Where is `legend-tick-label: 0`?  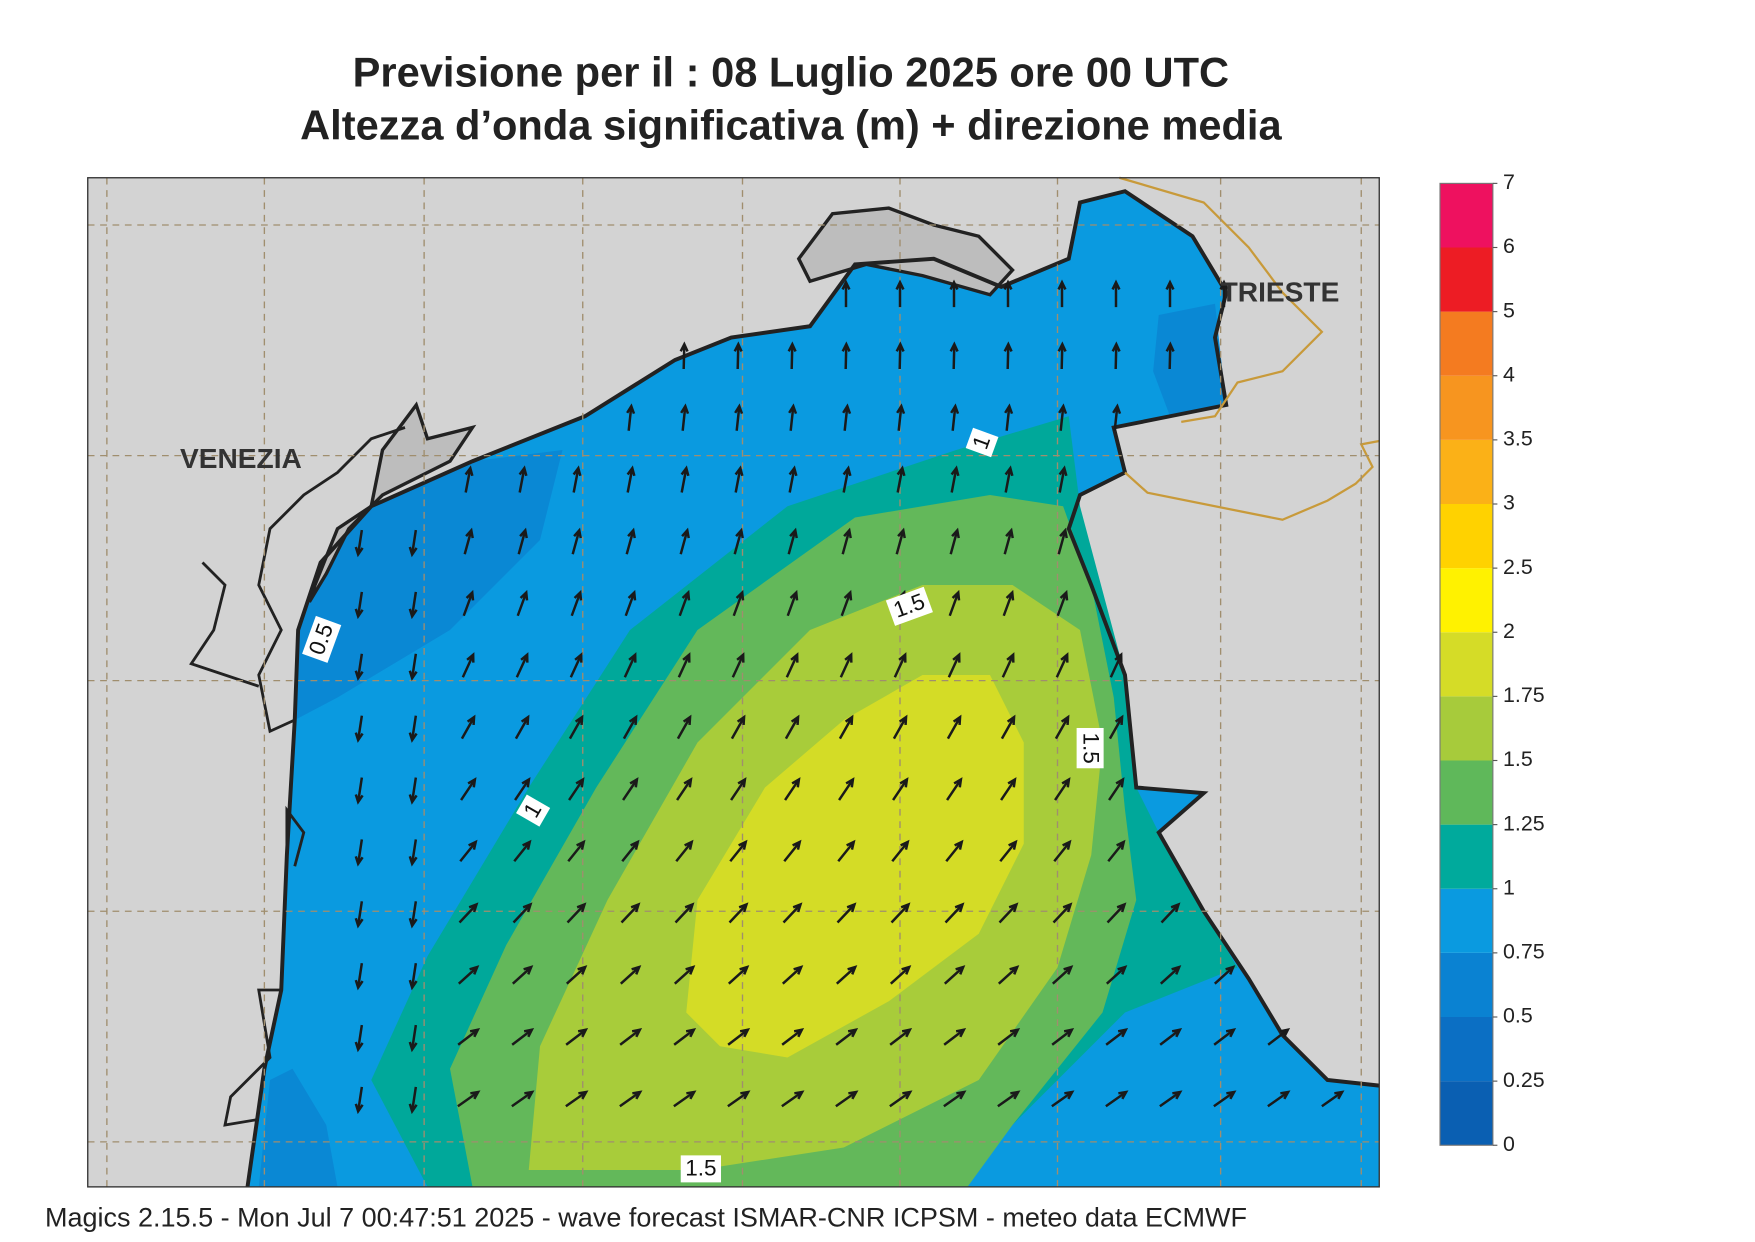
legend-tick-label: 0 is located at coordinates (1509, 1144).